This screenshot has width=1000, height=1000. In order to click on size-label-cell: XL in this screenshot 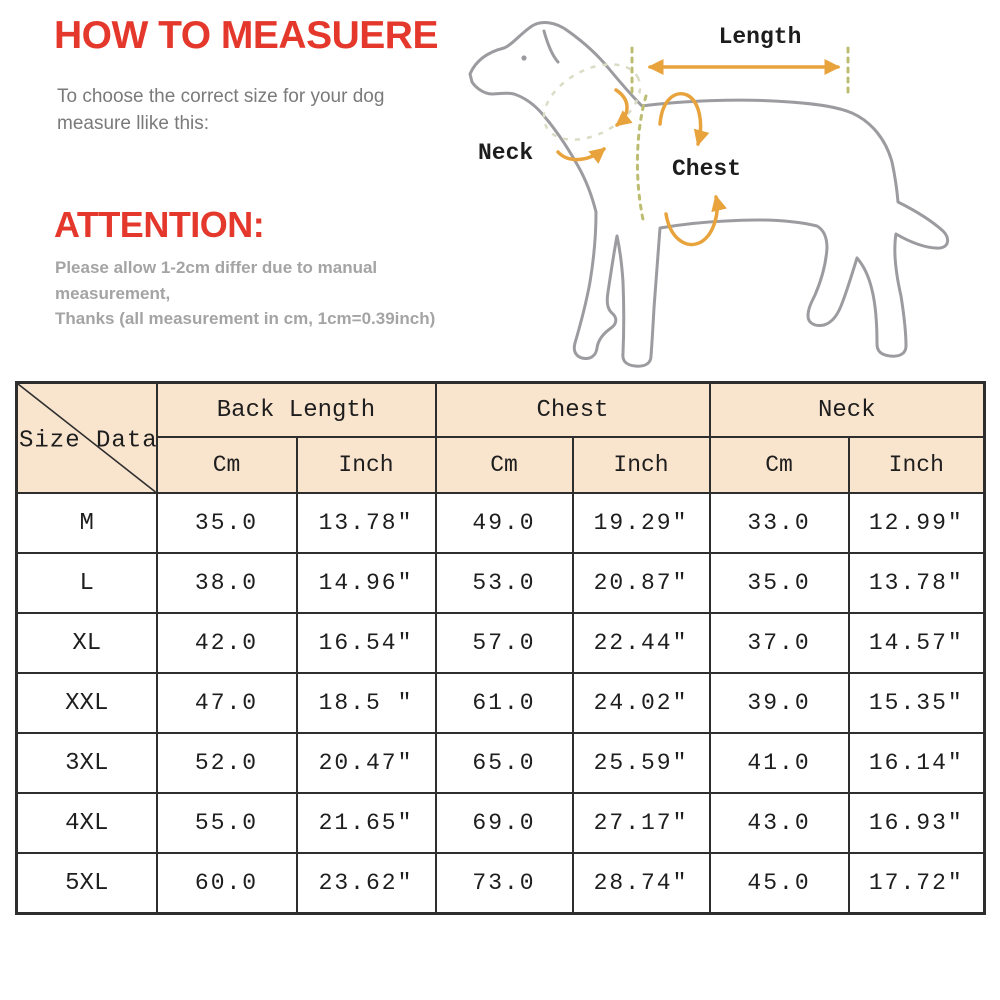, I will do `click(86, 643)`.